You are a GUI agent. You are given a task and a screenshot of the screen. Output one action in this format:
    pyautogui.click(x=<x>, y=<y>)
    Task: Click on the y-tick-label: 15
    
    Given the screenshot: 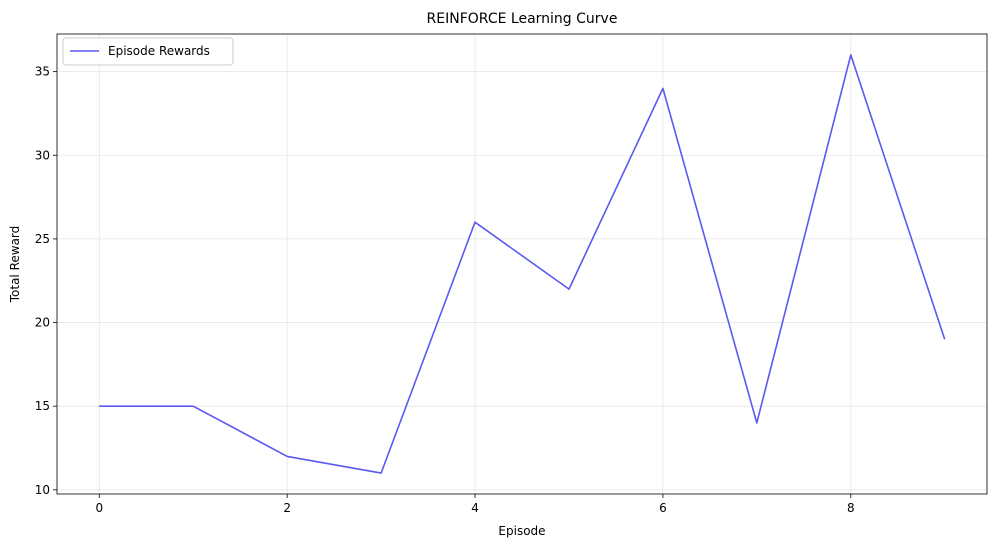 What is the action you would take?
    pyautogui.click(x=42, y=406)
    